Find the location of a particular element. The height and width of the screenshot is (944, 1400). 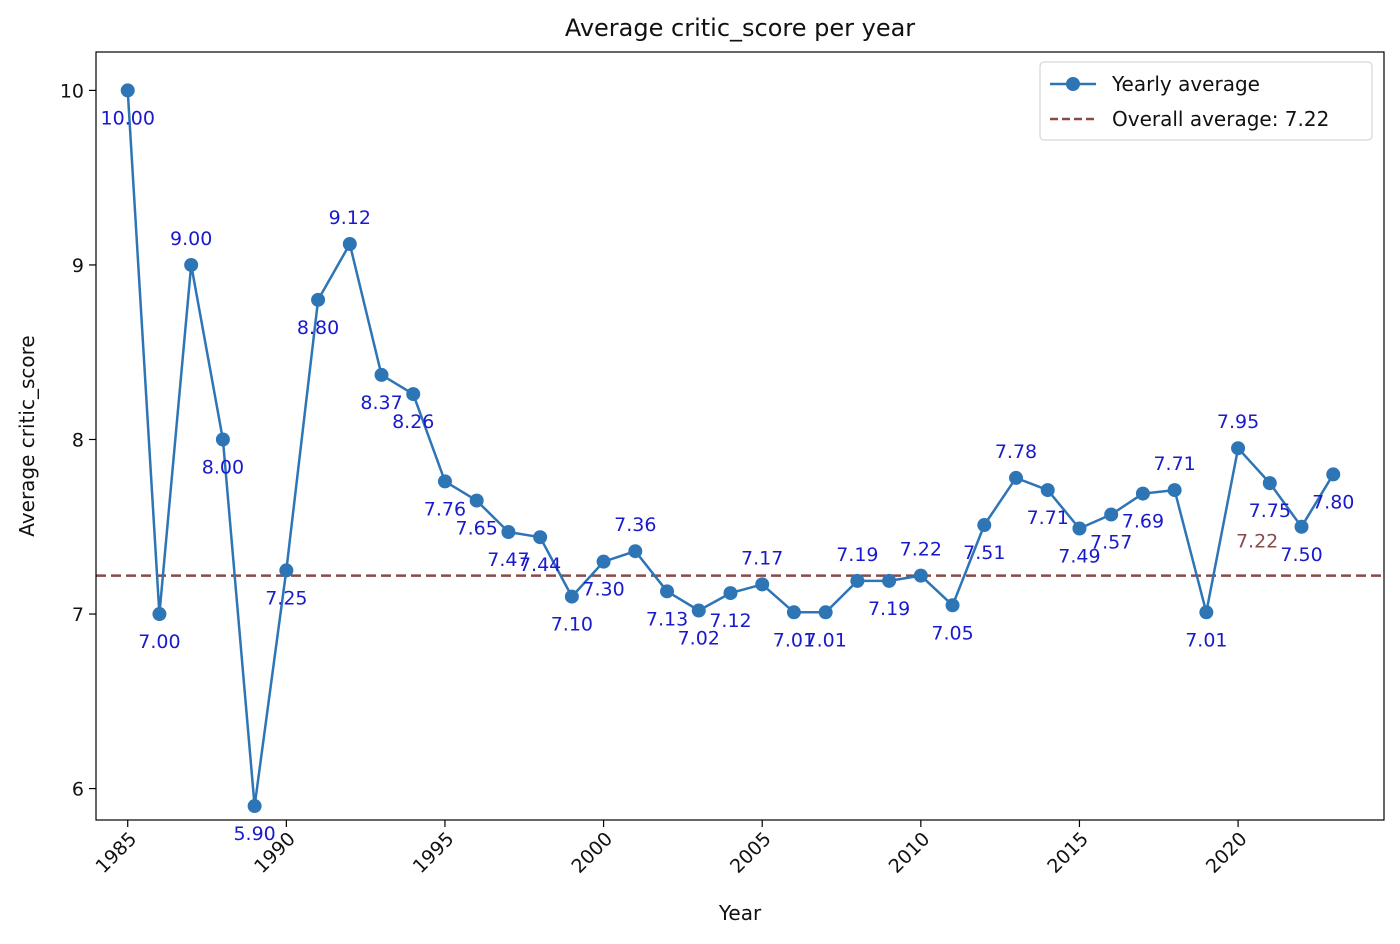

y-tick-label: 8 is located at coordinates (78, 440).